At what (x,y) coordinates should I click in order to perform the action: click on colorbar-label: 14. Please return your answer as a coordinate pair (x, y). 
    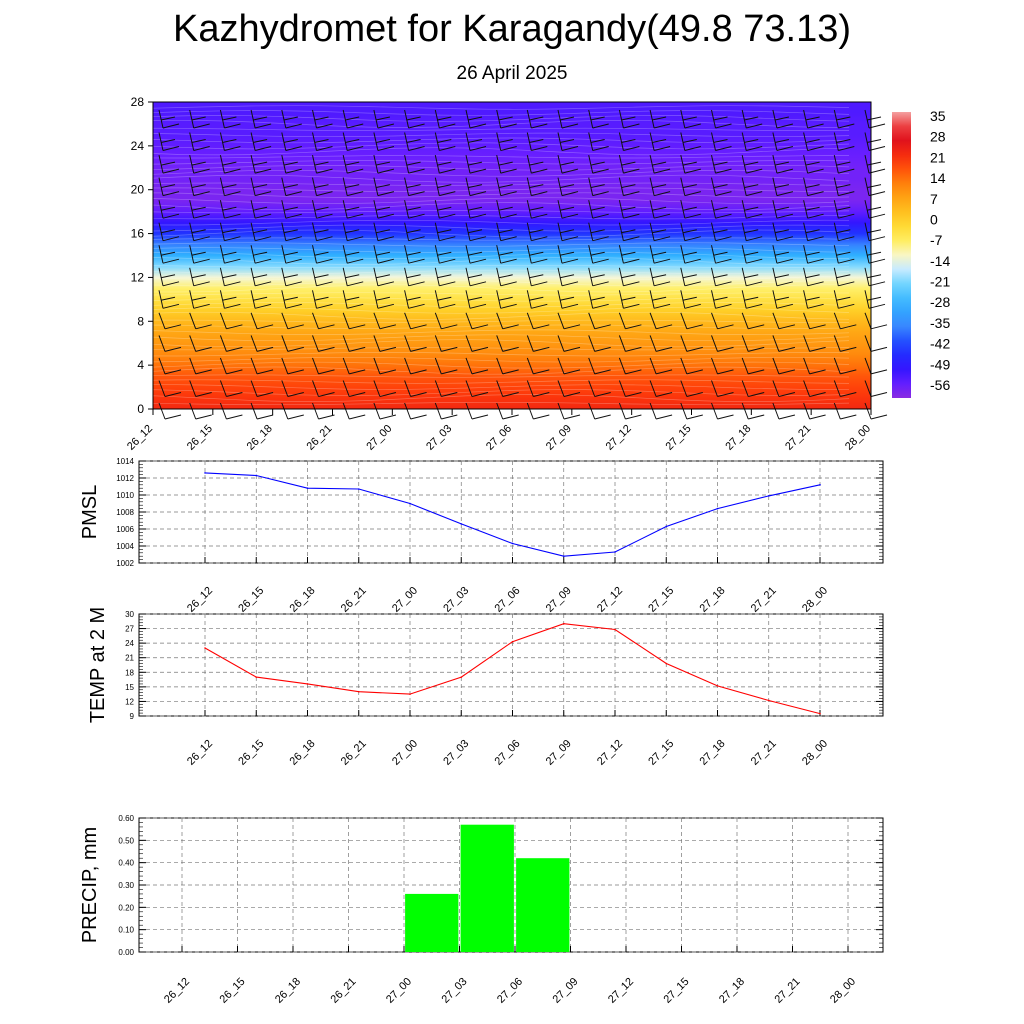
    Looking at the image, I should click on (938, 178).